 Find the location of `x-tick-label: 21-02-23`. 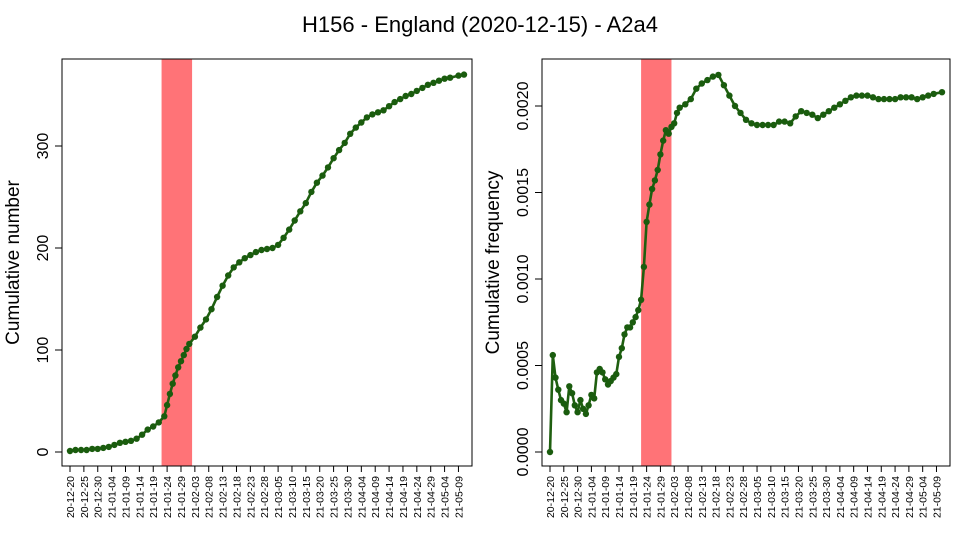

x-tick-label: 21-02-23 is located at coordinates (251, 497).